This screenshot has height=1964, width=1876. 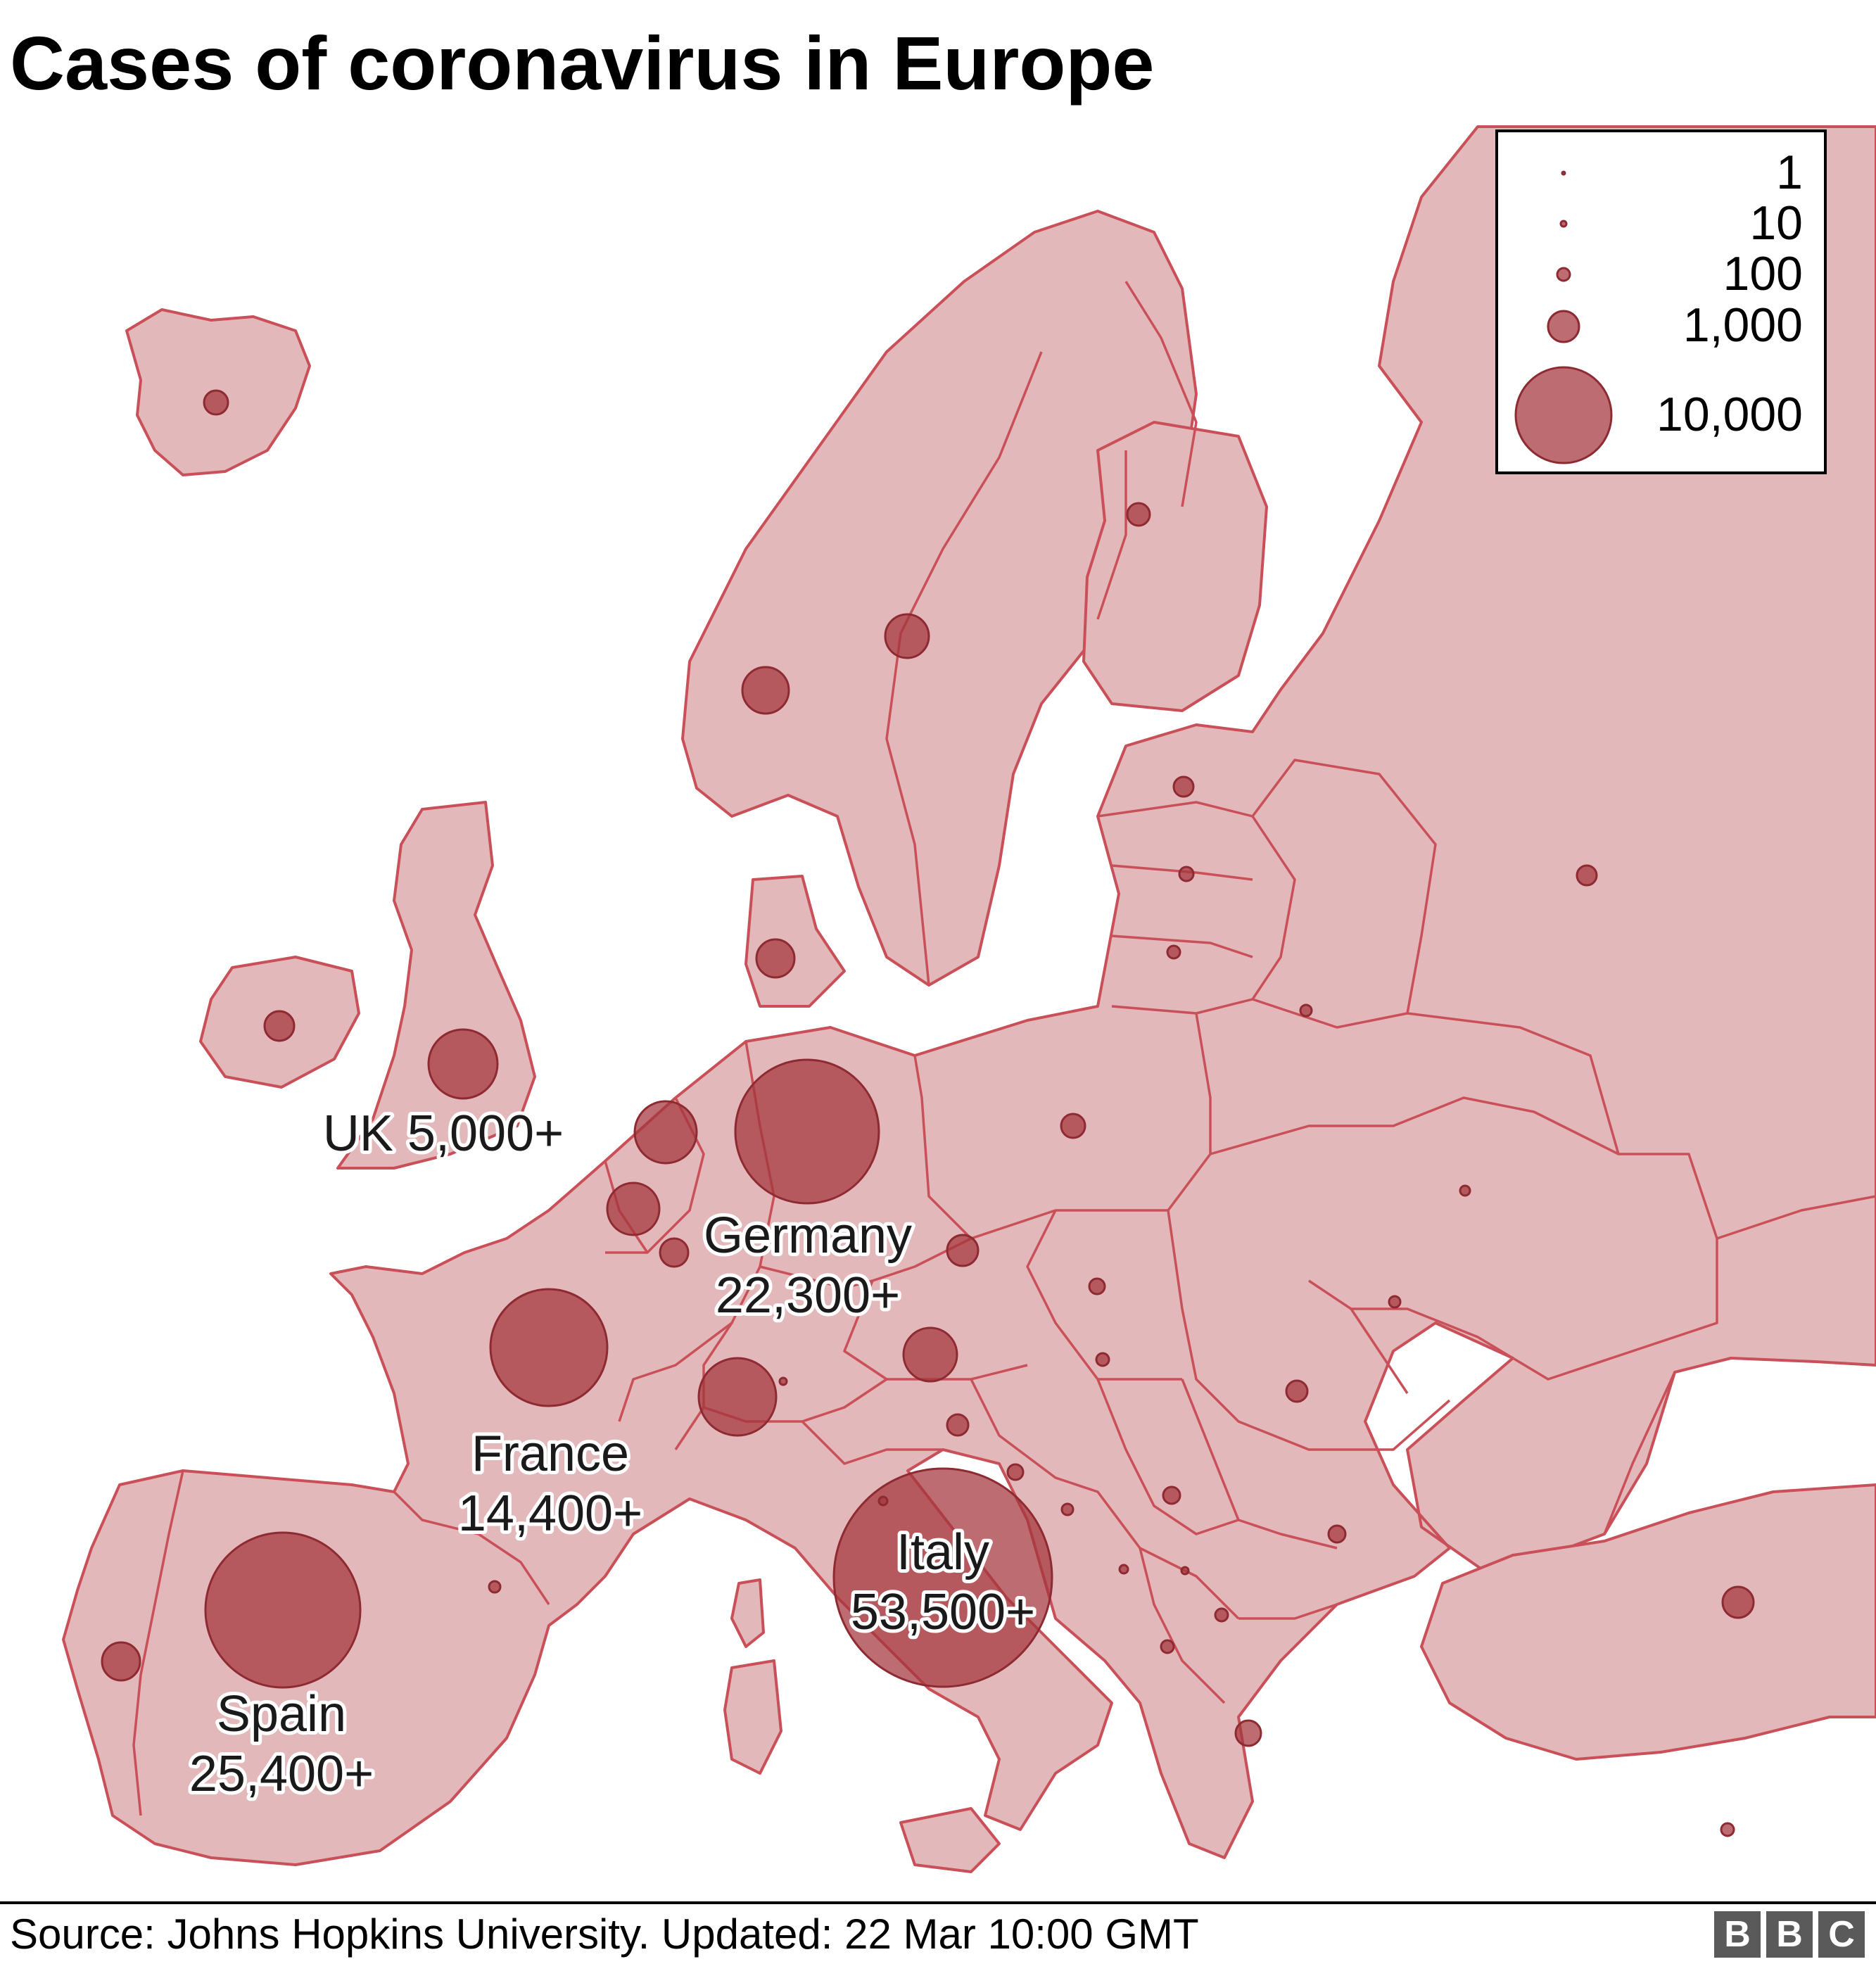 I want to click on bubble-belgium, so click(x=633, y=1208).